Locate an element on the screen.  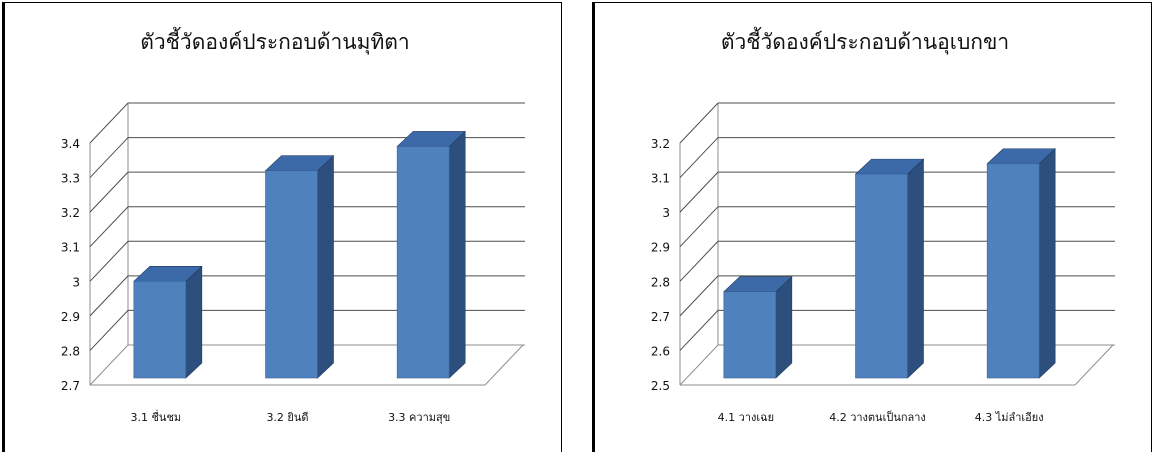
y-tick-label: 2.6 is located at coordinates (660, 351).